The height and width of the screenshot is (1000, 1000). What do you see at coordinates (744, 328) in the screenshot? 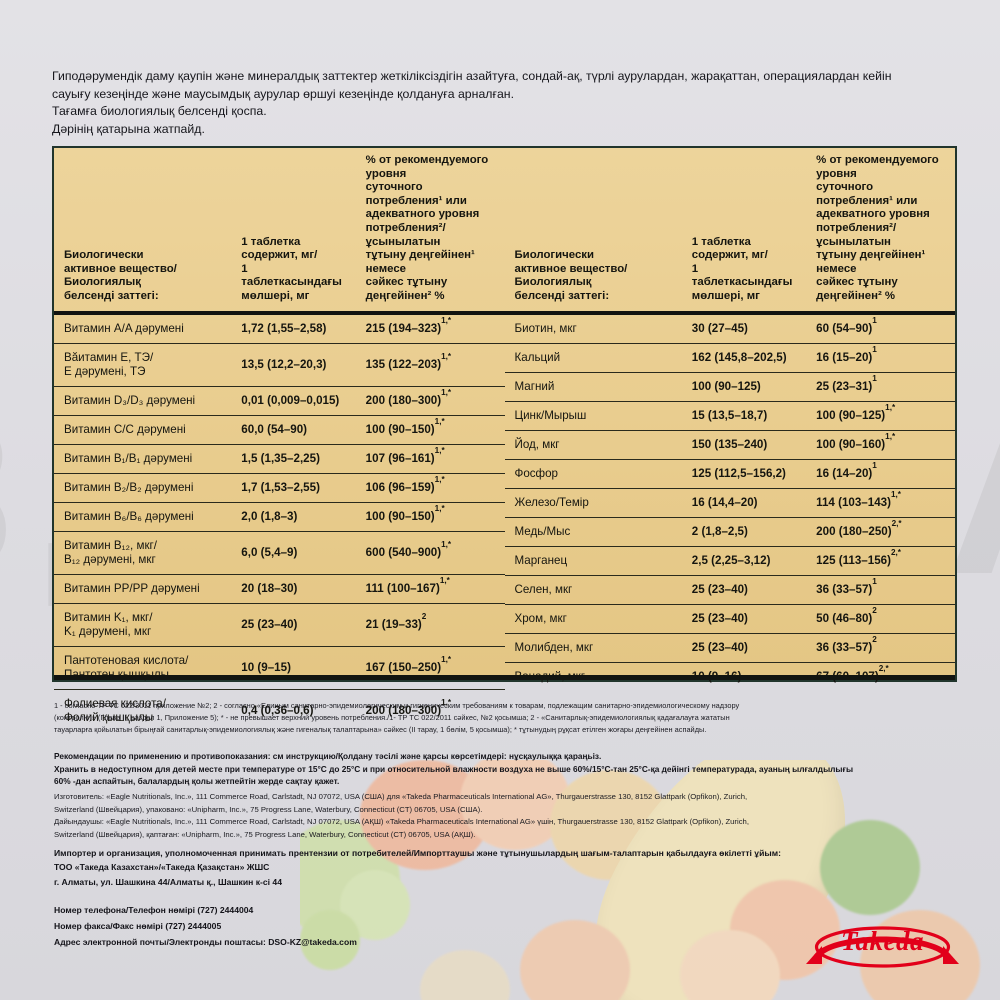
I see `row-amount: 30 (27–45)` at bounding box center [744, 328].